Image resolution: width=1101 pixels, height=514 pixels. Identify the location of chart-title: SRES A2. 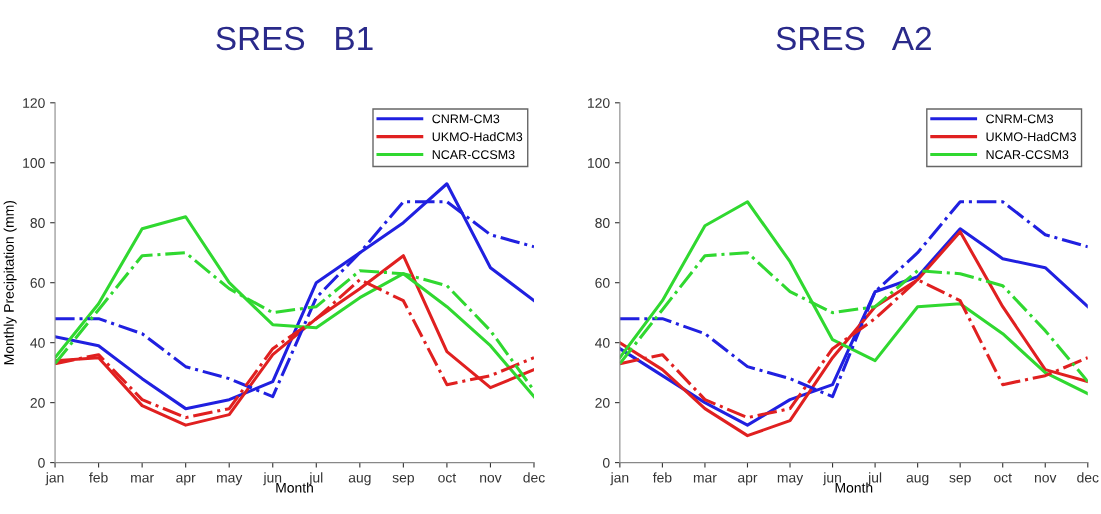
(853, 38).